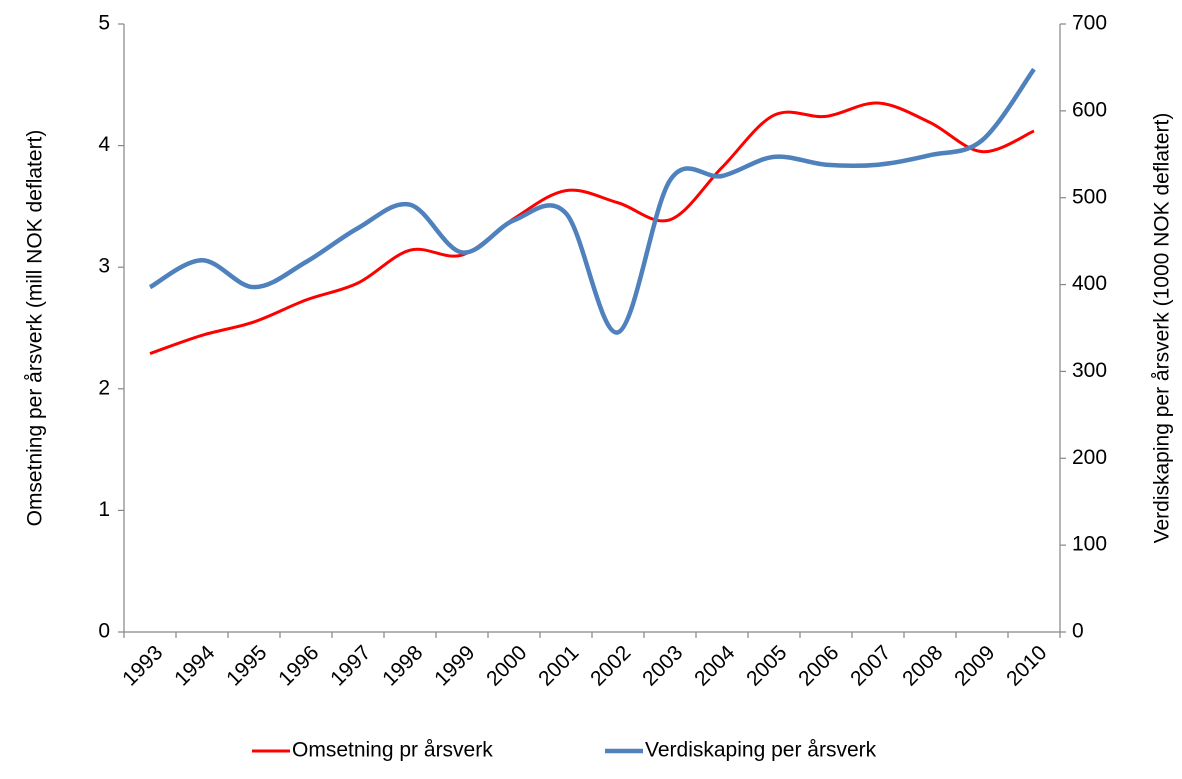  Describe the element at coordinates (104, 509) in the screenshot. I see `y-tick-label: 1` at that location.